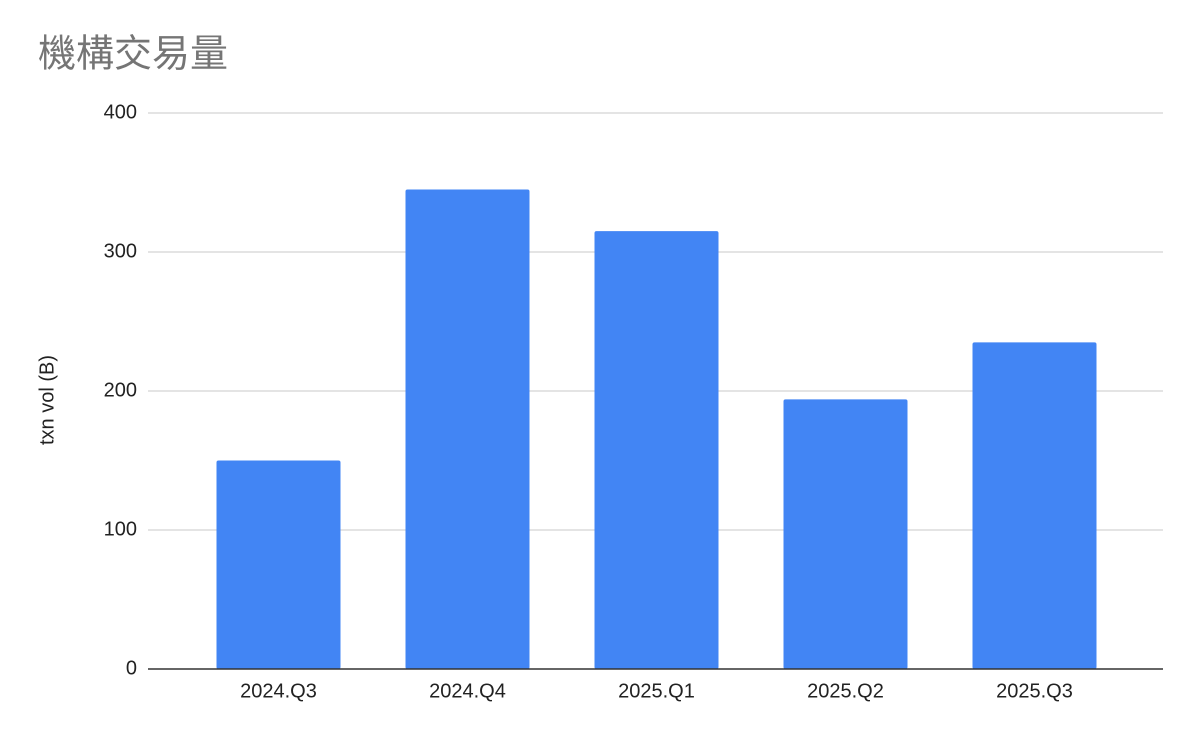  What do you see at coordinates (1034, 691) in the screenshot?
I see `x-tick-label: 2025.Q3` at bounding box center [1034, 691].